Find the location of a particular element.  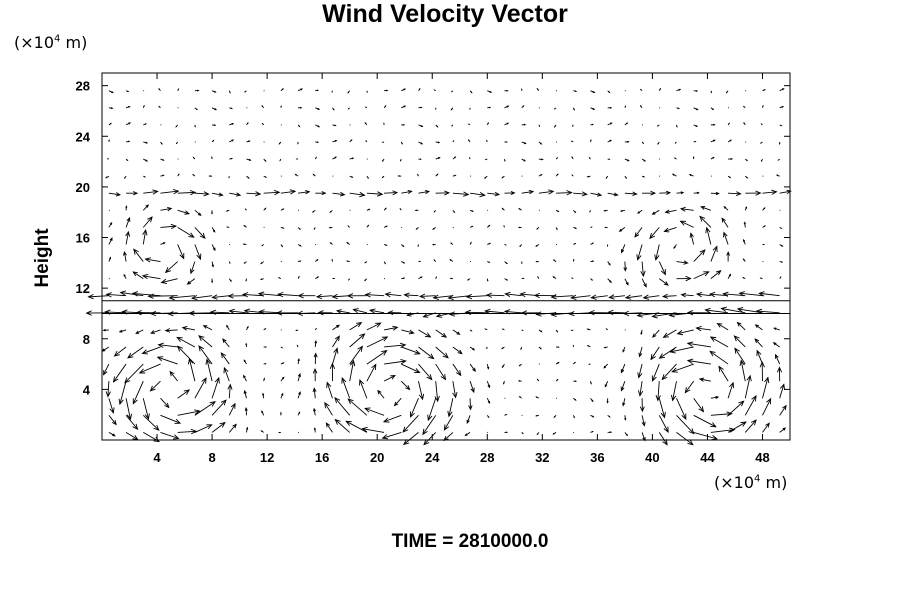

y-unit-label: (×104 m) is located at coordinates (51, 42).